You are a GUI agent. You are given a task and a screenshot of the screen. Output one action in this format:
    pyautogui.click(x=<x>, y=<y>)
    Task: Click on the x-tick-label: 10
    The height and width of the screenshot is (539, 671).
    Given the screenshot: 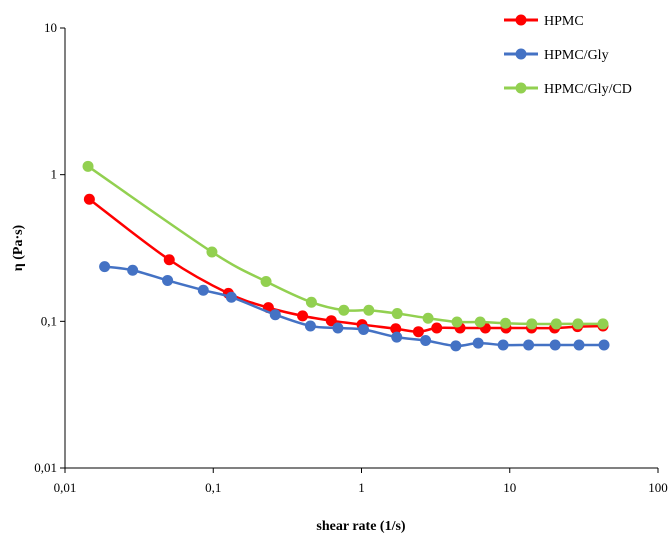 What is the action you would take?
    pyautogui.click(x=509, y=487)
    